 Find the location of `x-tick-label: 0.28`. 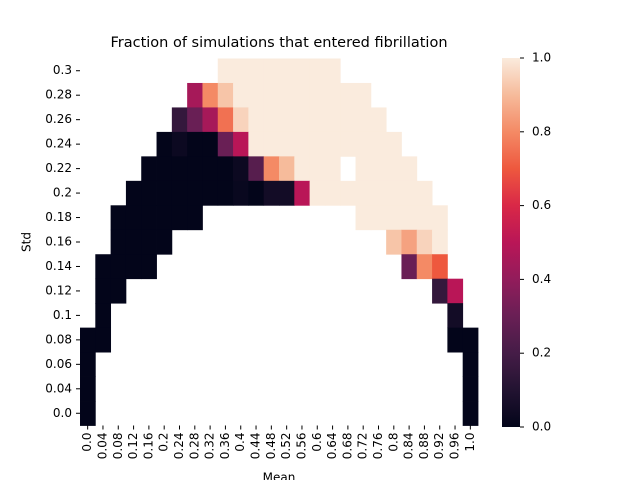

x-tick-label: 0.28 is located at coordinates (194, 446).